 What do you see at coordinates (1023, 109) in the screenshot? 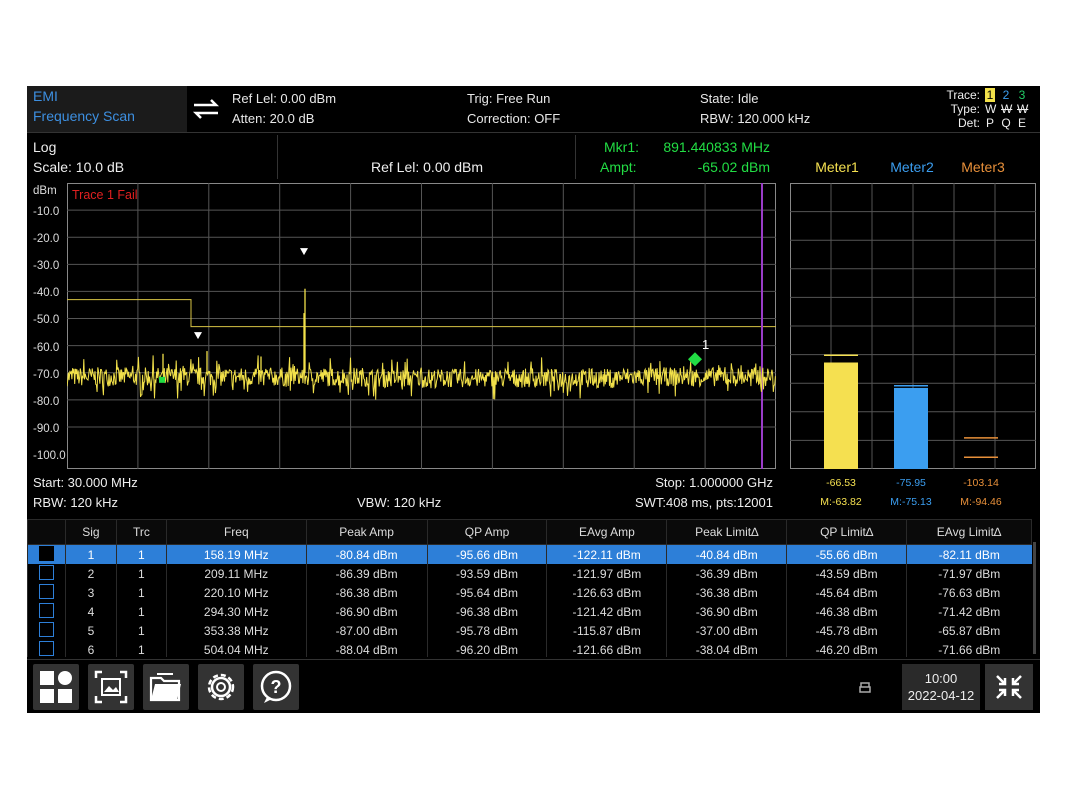
I see `trace-3-type: W` at bounding box center [1023, 109].